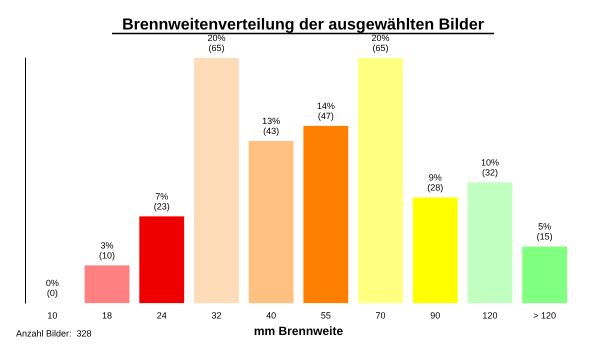 The height and width of the screenshot is (350, 606). What do you see at coordinates (271, 126) in the screenshot?
I see `data-label: 13% (43)` at bounding box center [271, 126].